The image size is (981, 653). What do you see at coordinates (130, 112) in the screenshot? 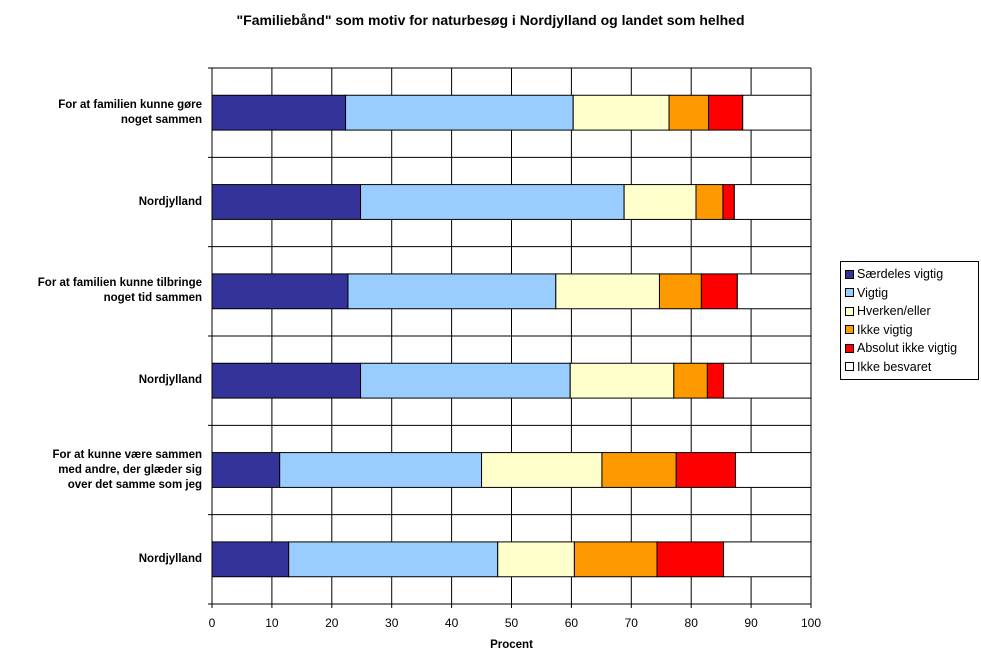
I see `category-label: For at familien kunne gøre noget sammen` at bounding box center [130, 112].